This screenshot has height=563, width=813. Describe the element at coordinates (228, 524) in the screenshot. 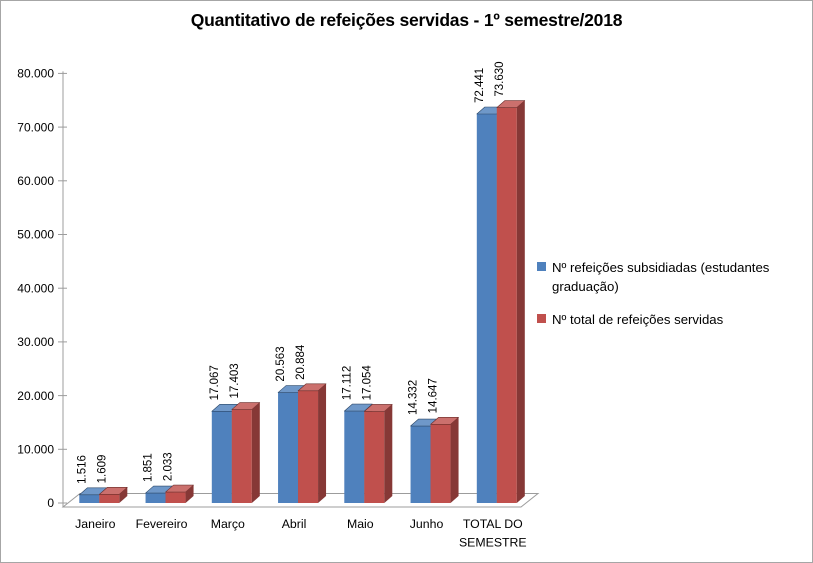

I see `x-category-label: Março` at that location.